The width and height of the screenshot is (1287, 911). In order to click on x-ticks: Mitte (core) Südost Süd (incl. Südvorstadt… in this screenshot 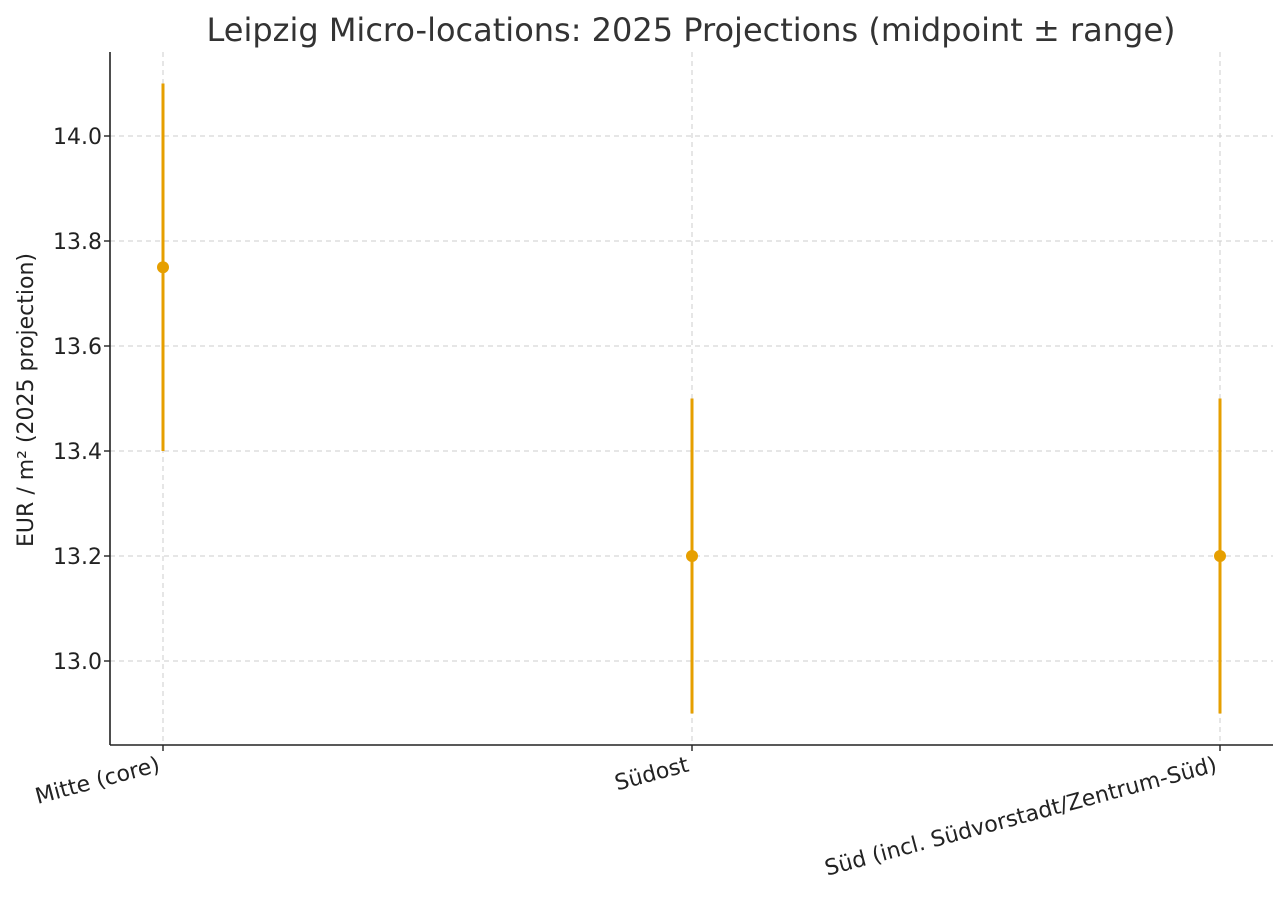, I will do `click(627, 813)`.